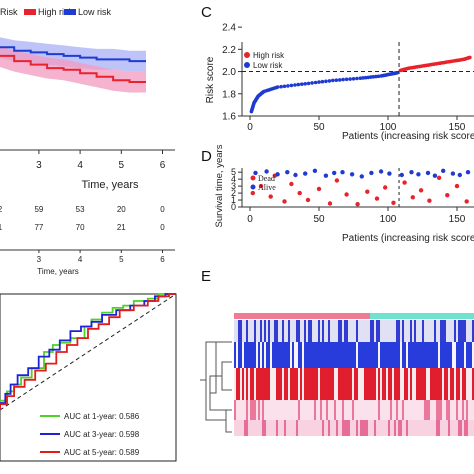 The width and height of the screenshot is (474, 474). I want to click on panel-letter-c: C, so click(206, 12).